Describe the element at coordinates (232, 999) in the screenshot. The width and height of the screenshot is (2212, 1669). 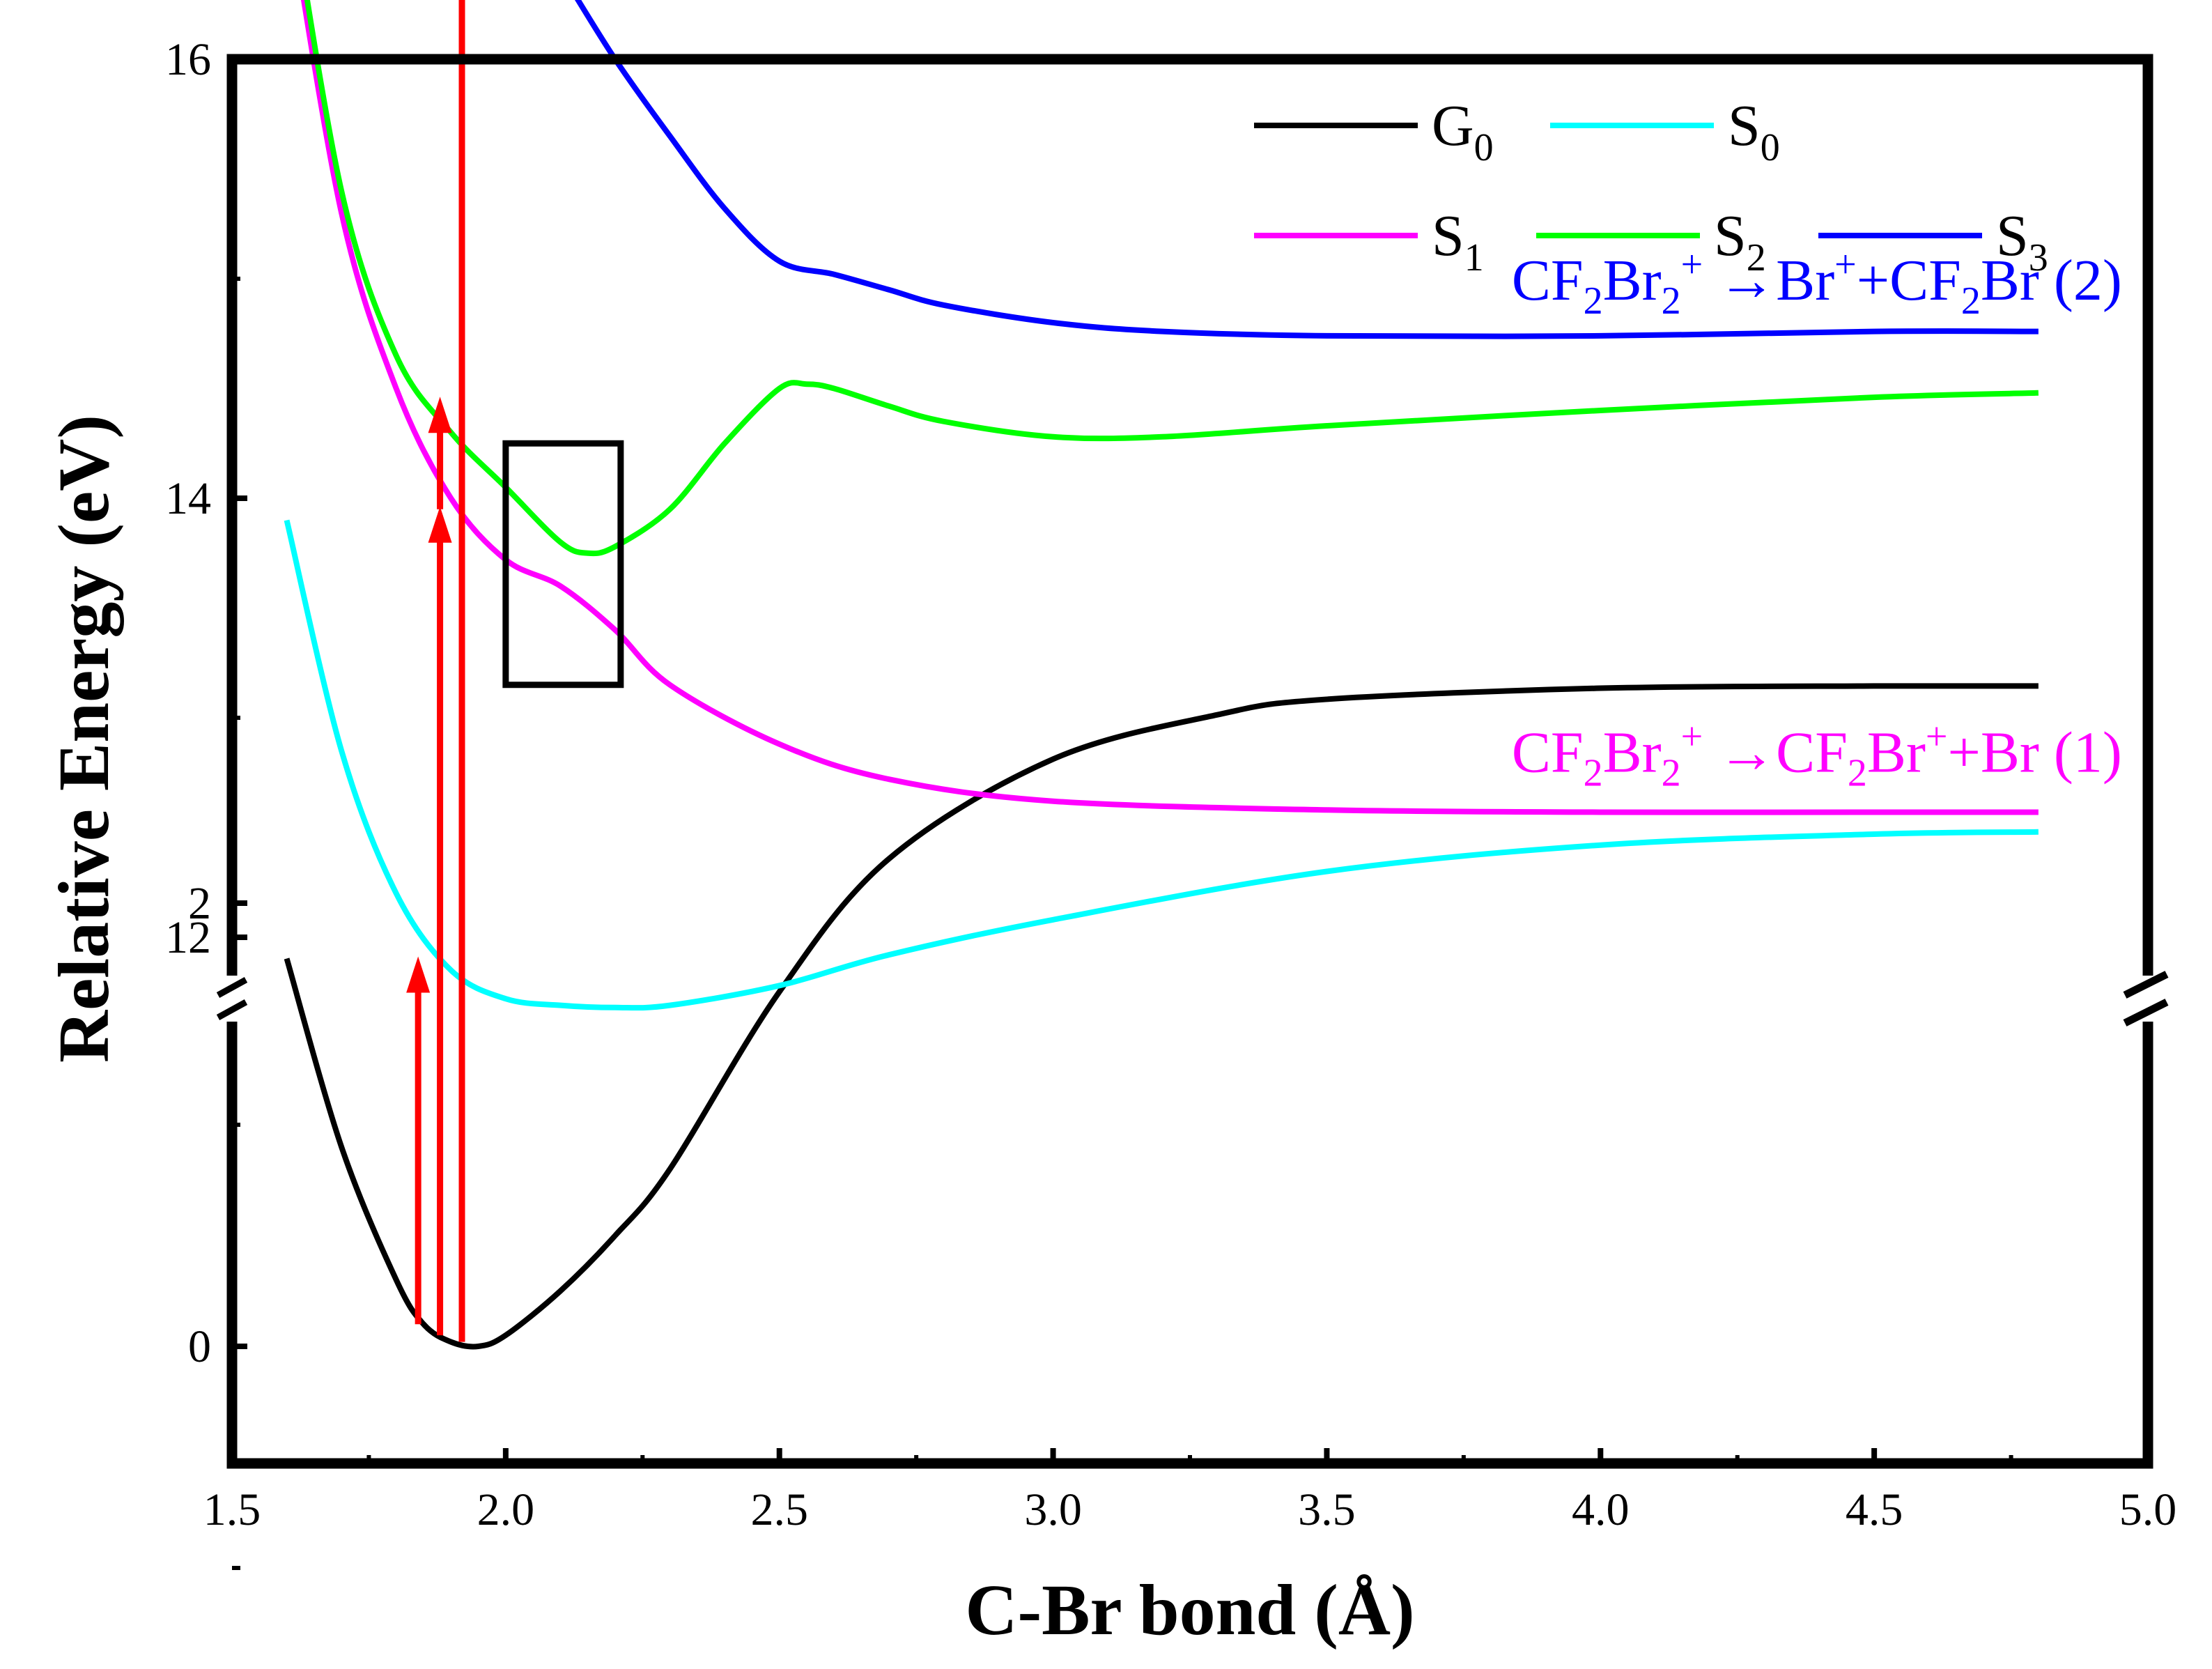
I see `axis-break-left` at that location.